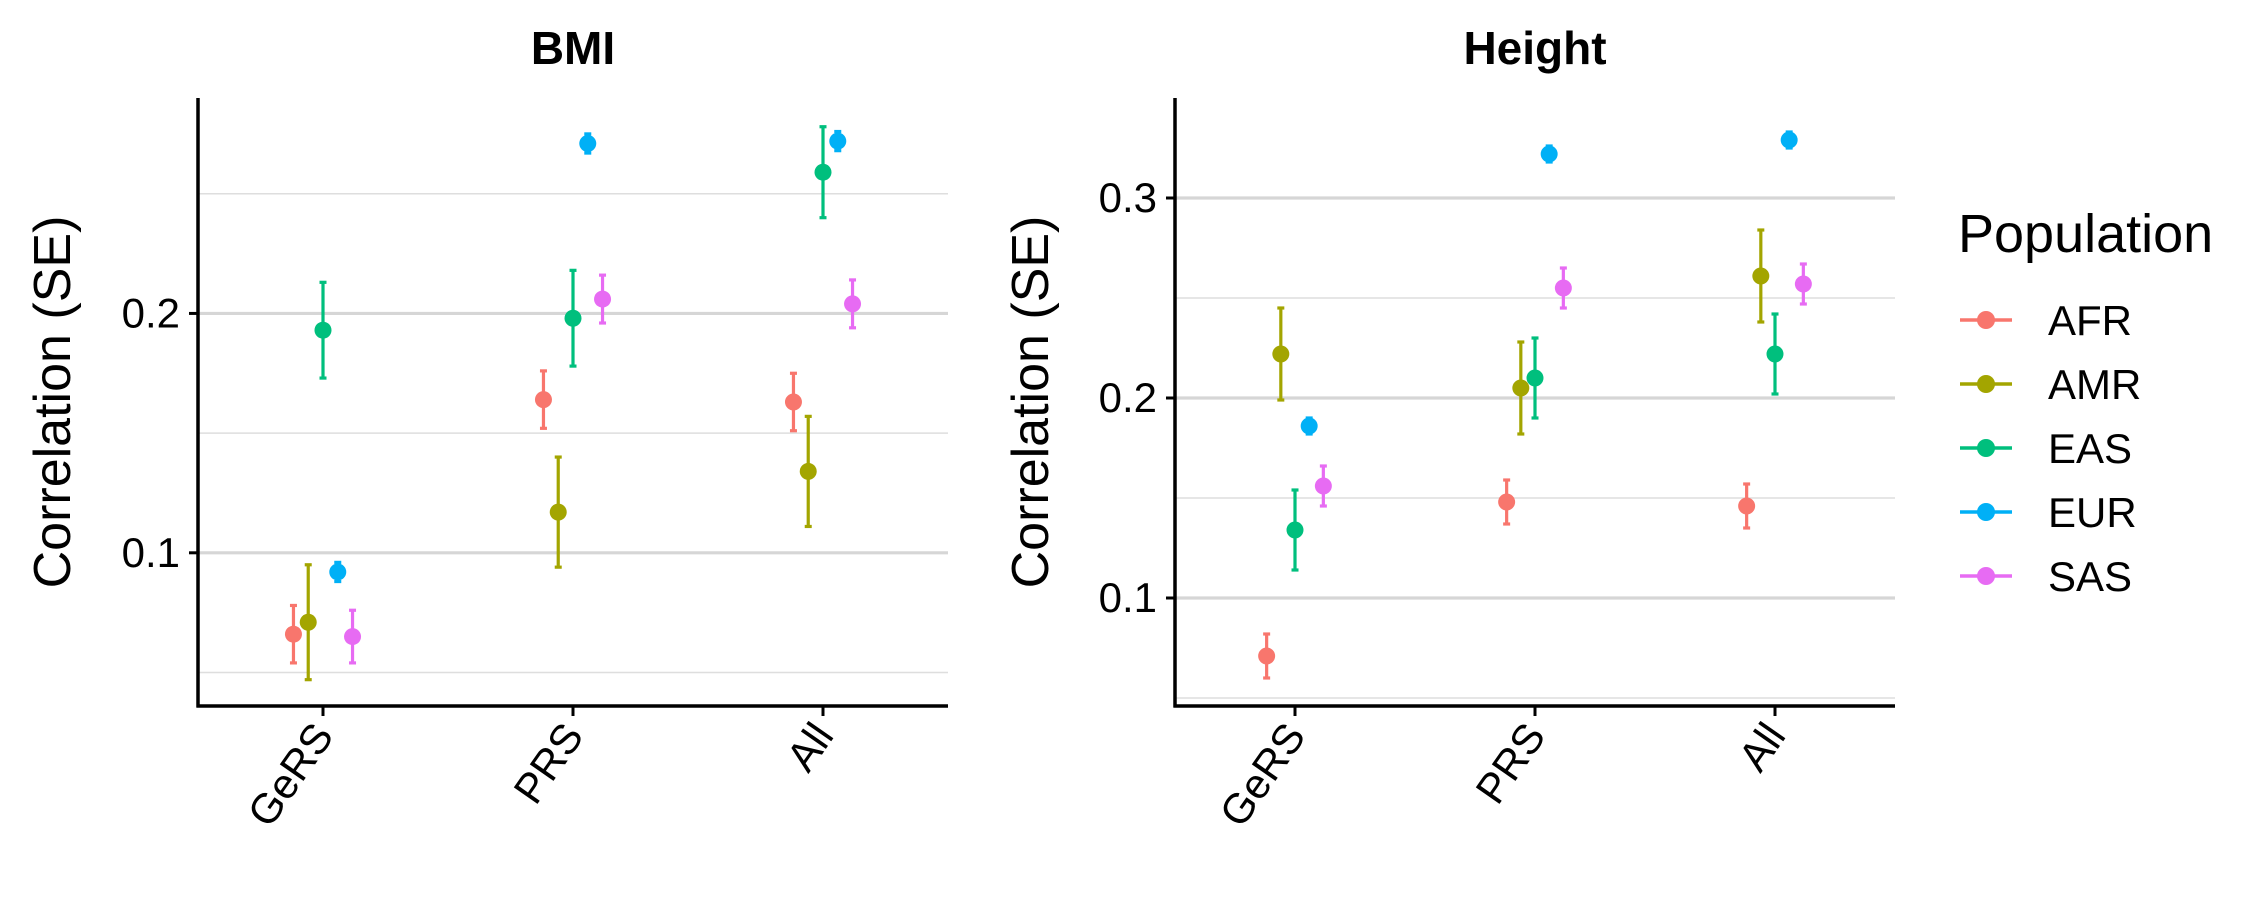  I want to click on legend-items: AFR AMR EAS EUR SAS, so click(2050, 448).